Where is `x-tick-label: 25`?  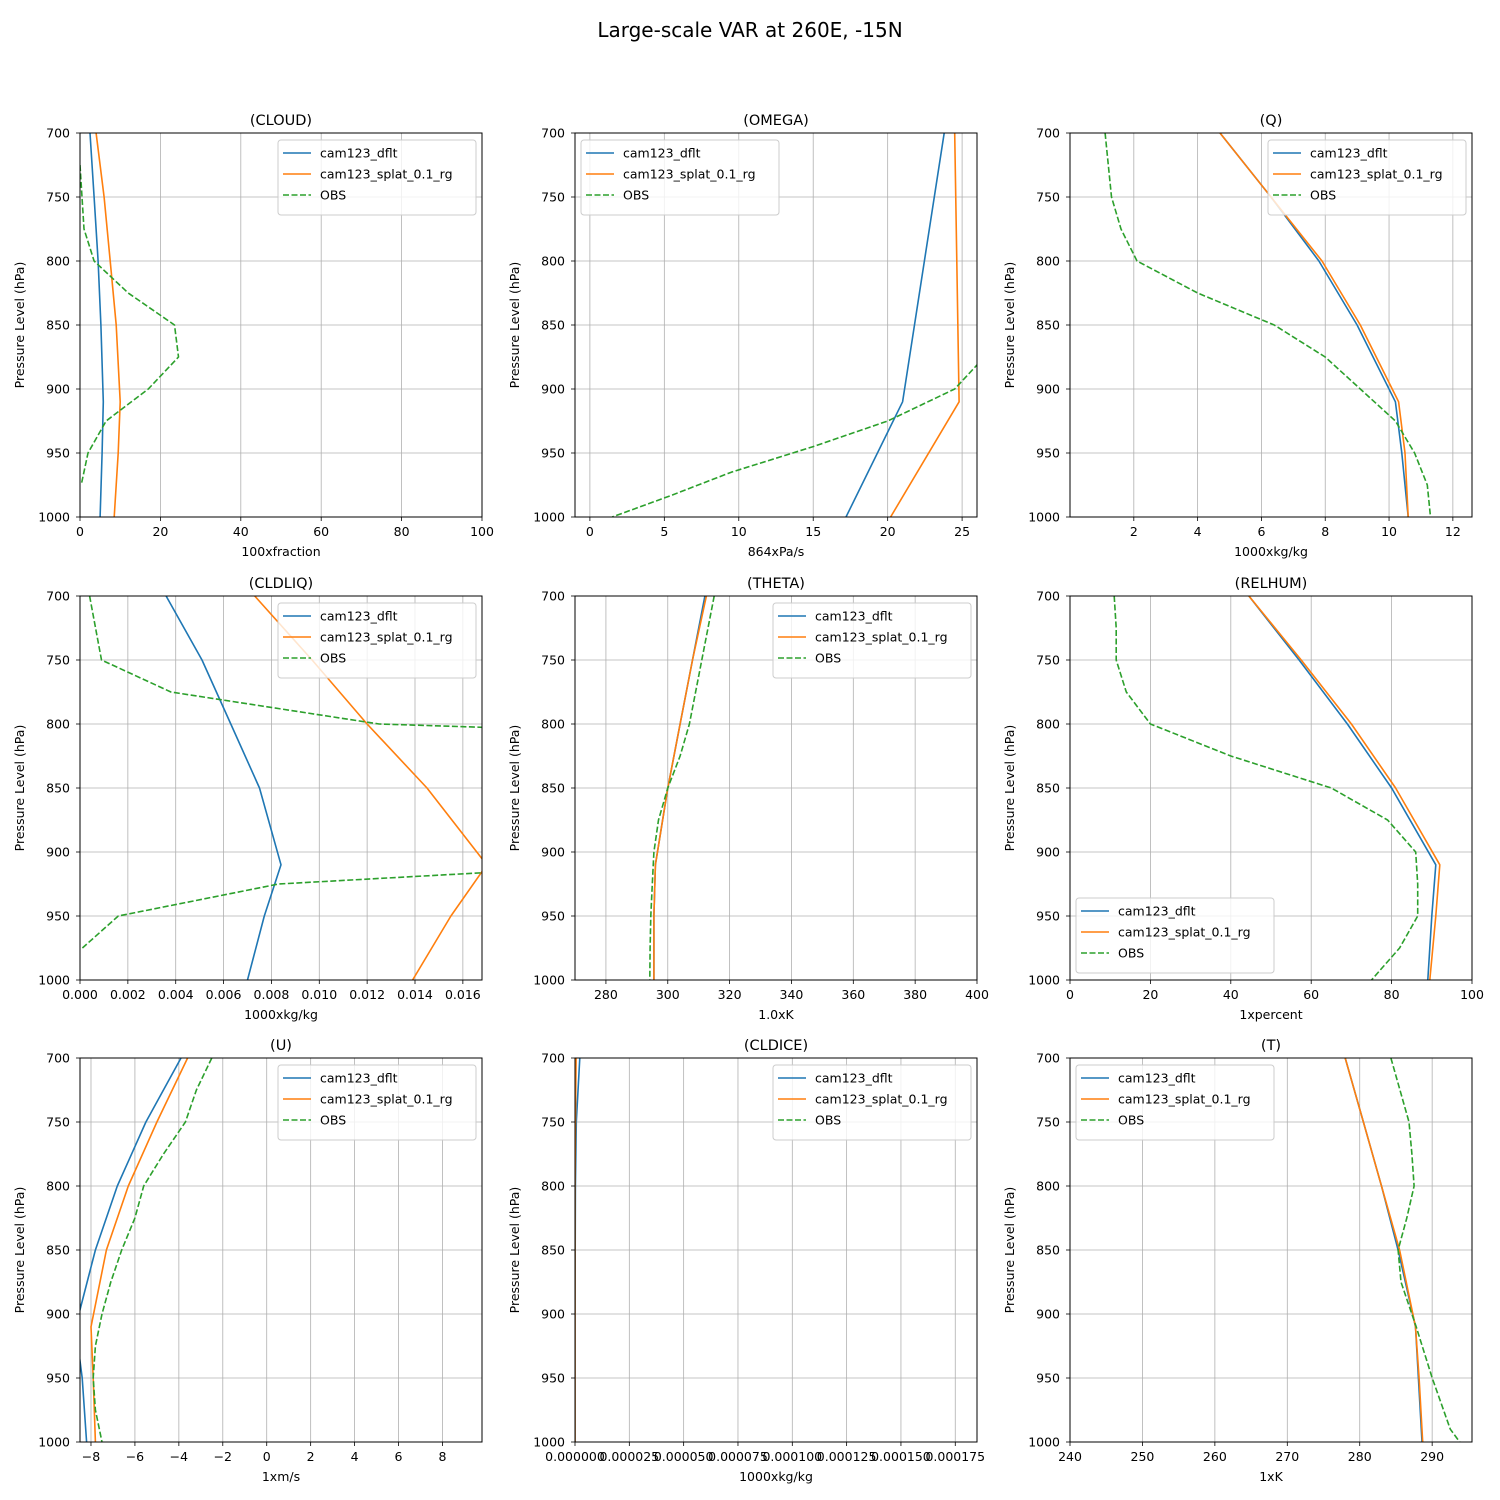 x-tick-label: 25 is located at coordinates (962, 531).